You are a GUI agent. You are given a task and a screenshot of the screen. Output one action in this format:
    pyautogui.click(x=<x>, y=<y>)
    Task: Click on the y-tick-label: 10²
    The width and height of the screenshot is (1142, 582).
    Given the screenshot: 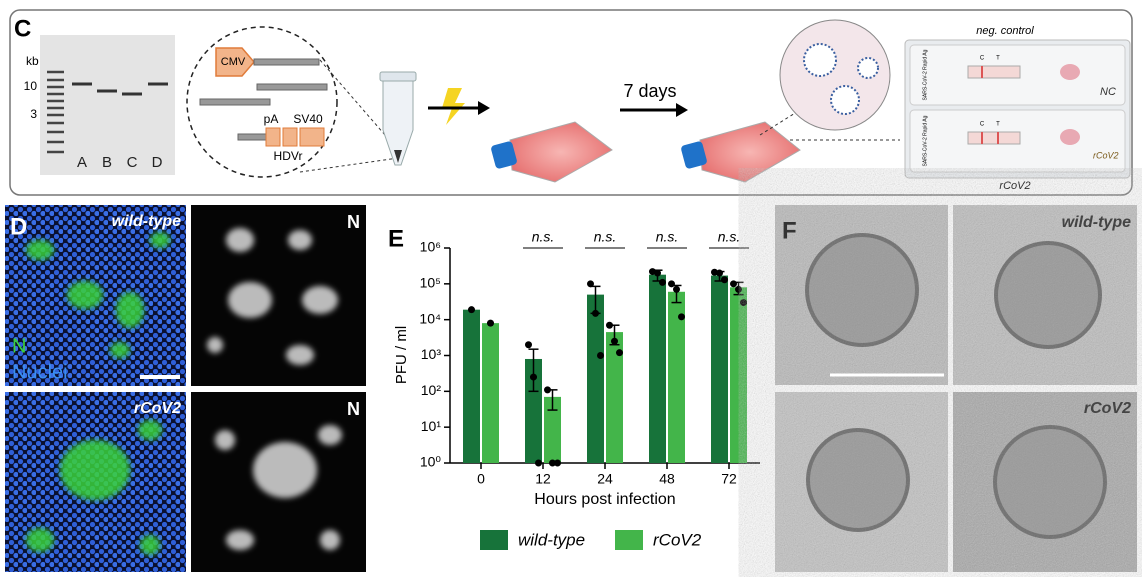 What is the action you would take?
    pyautogui.click(x=431, y=390)
    